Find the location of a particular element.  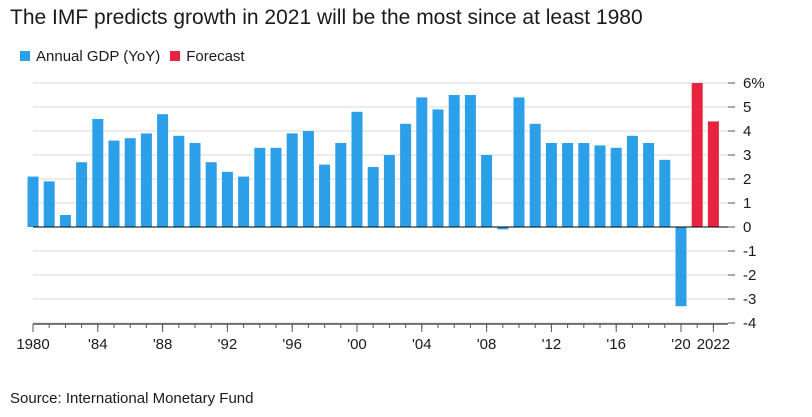

x-tick-label: '96 is located at coordinates (292, 344).